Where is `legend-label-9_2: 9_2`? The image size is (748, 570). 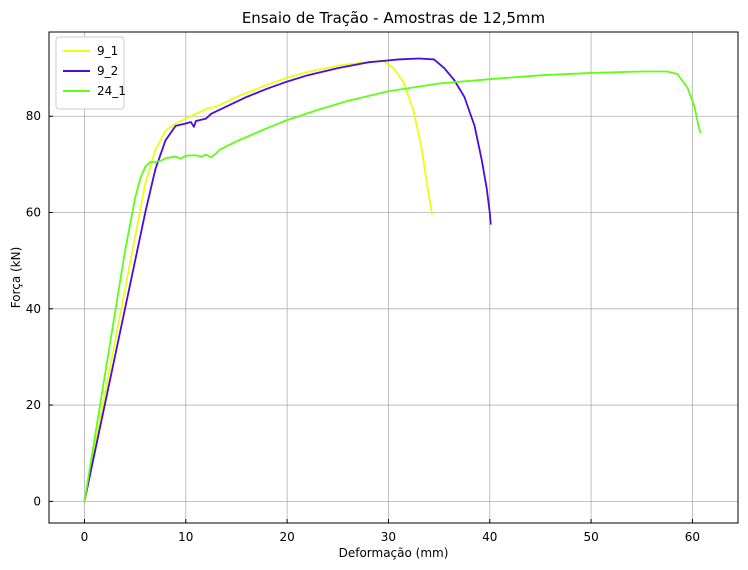 legend-label-9_2: 9_2 is located at coordinates (107, 71).